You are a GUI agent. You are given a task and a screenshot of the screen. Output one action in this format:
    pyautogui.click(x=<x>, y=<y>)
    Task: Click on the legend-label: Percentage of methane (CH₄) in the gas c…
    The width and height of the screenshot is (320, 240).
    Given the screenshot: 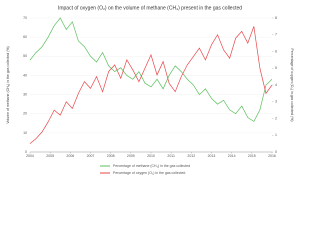 What is the action you would take?
    pyautogui.click(x=151, y=166)
    